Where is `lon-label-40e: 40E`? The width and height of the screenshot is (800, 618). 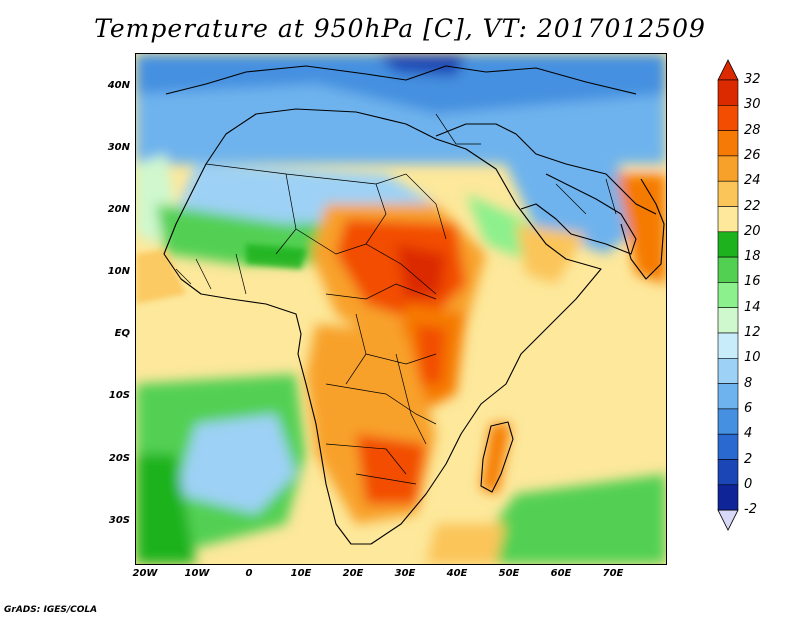
lon-label-40e: 40E is located at coordinates (457, 573).